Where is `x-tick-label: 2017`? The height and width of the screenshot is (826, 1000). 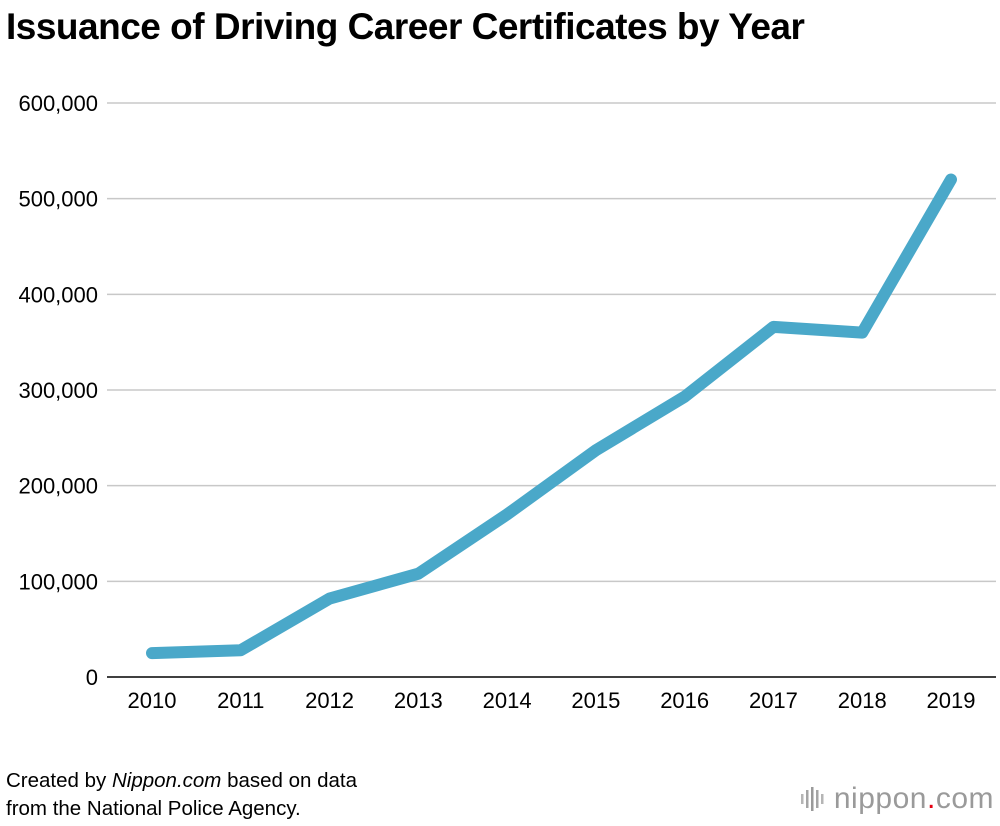 x-tick-label: 2017 is located at coordinates (773, 700).